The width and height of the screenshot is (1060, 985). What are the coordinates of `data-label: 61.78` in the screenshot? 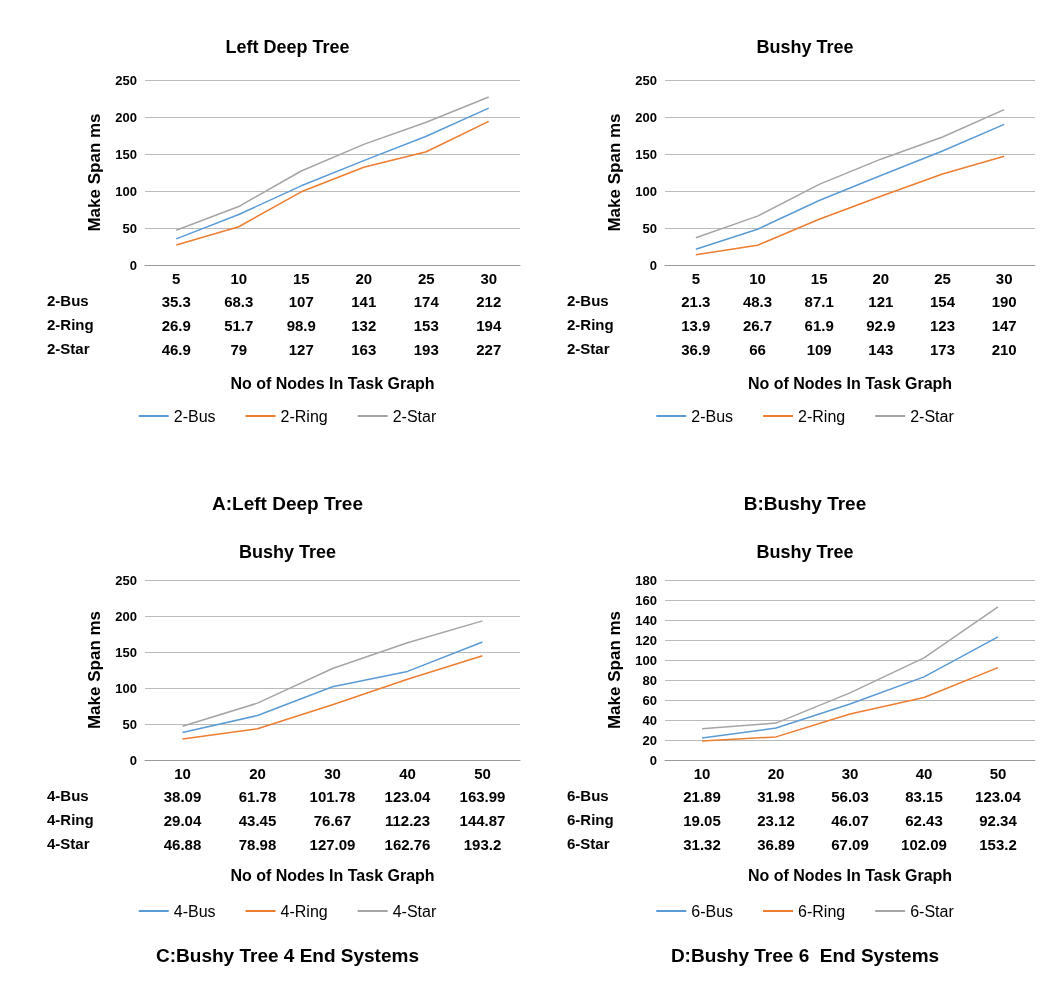 It's located at (257, 796).